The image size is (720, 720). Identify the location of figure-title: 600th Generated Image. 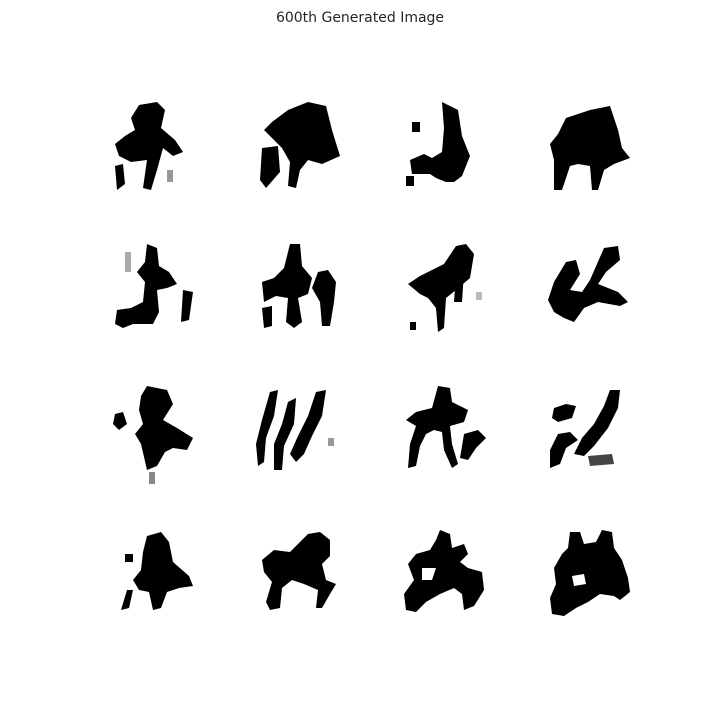
(360, 18).